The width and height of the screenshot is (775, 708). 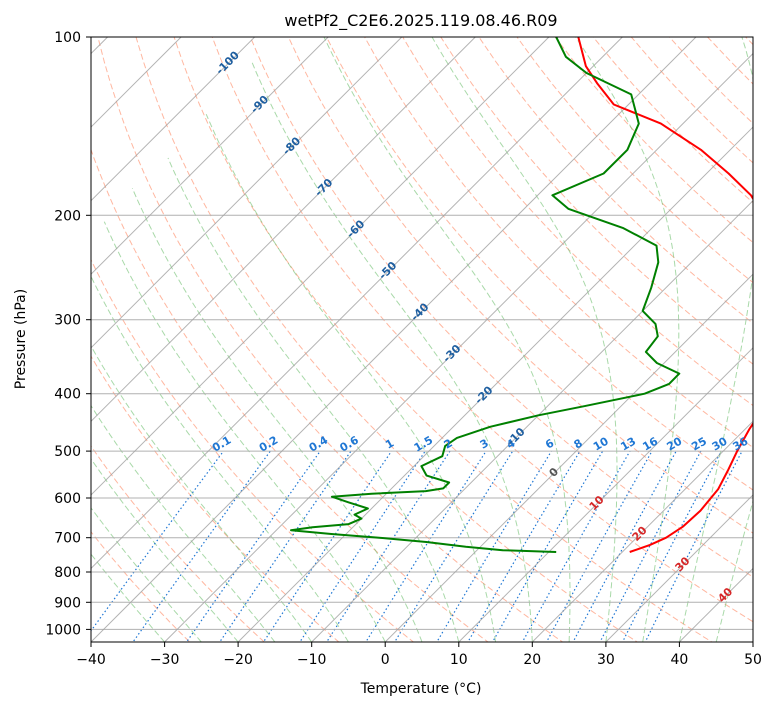 What do you see at coordinates (67, 539) in the screenshot?
I see `y-tick-label: 700` at bounding box center [67, 539].